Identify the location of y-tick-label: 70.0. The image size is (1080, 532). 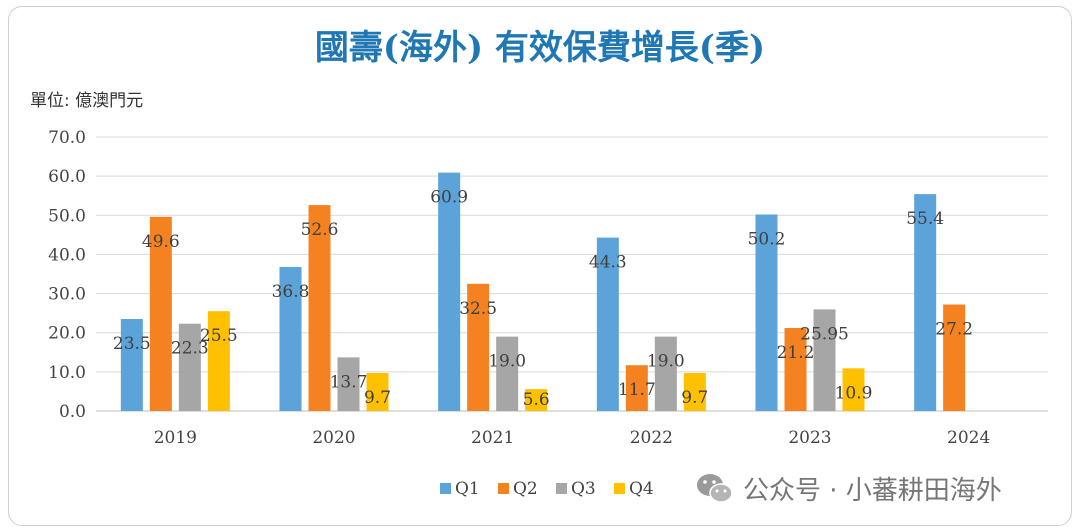
(67, 138).